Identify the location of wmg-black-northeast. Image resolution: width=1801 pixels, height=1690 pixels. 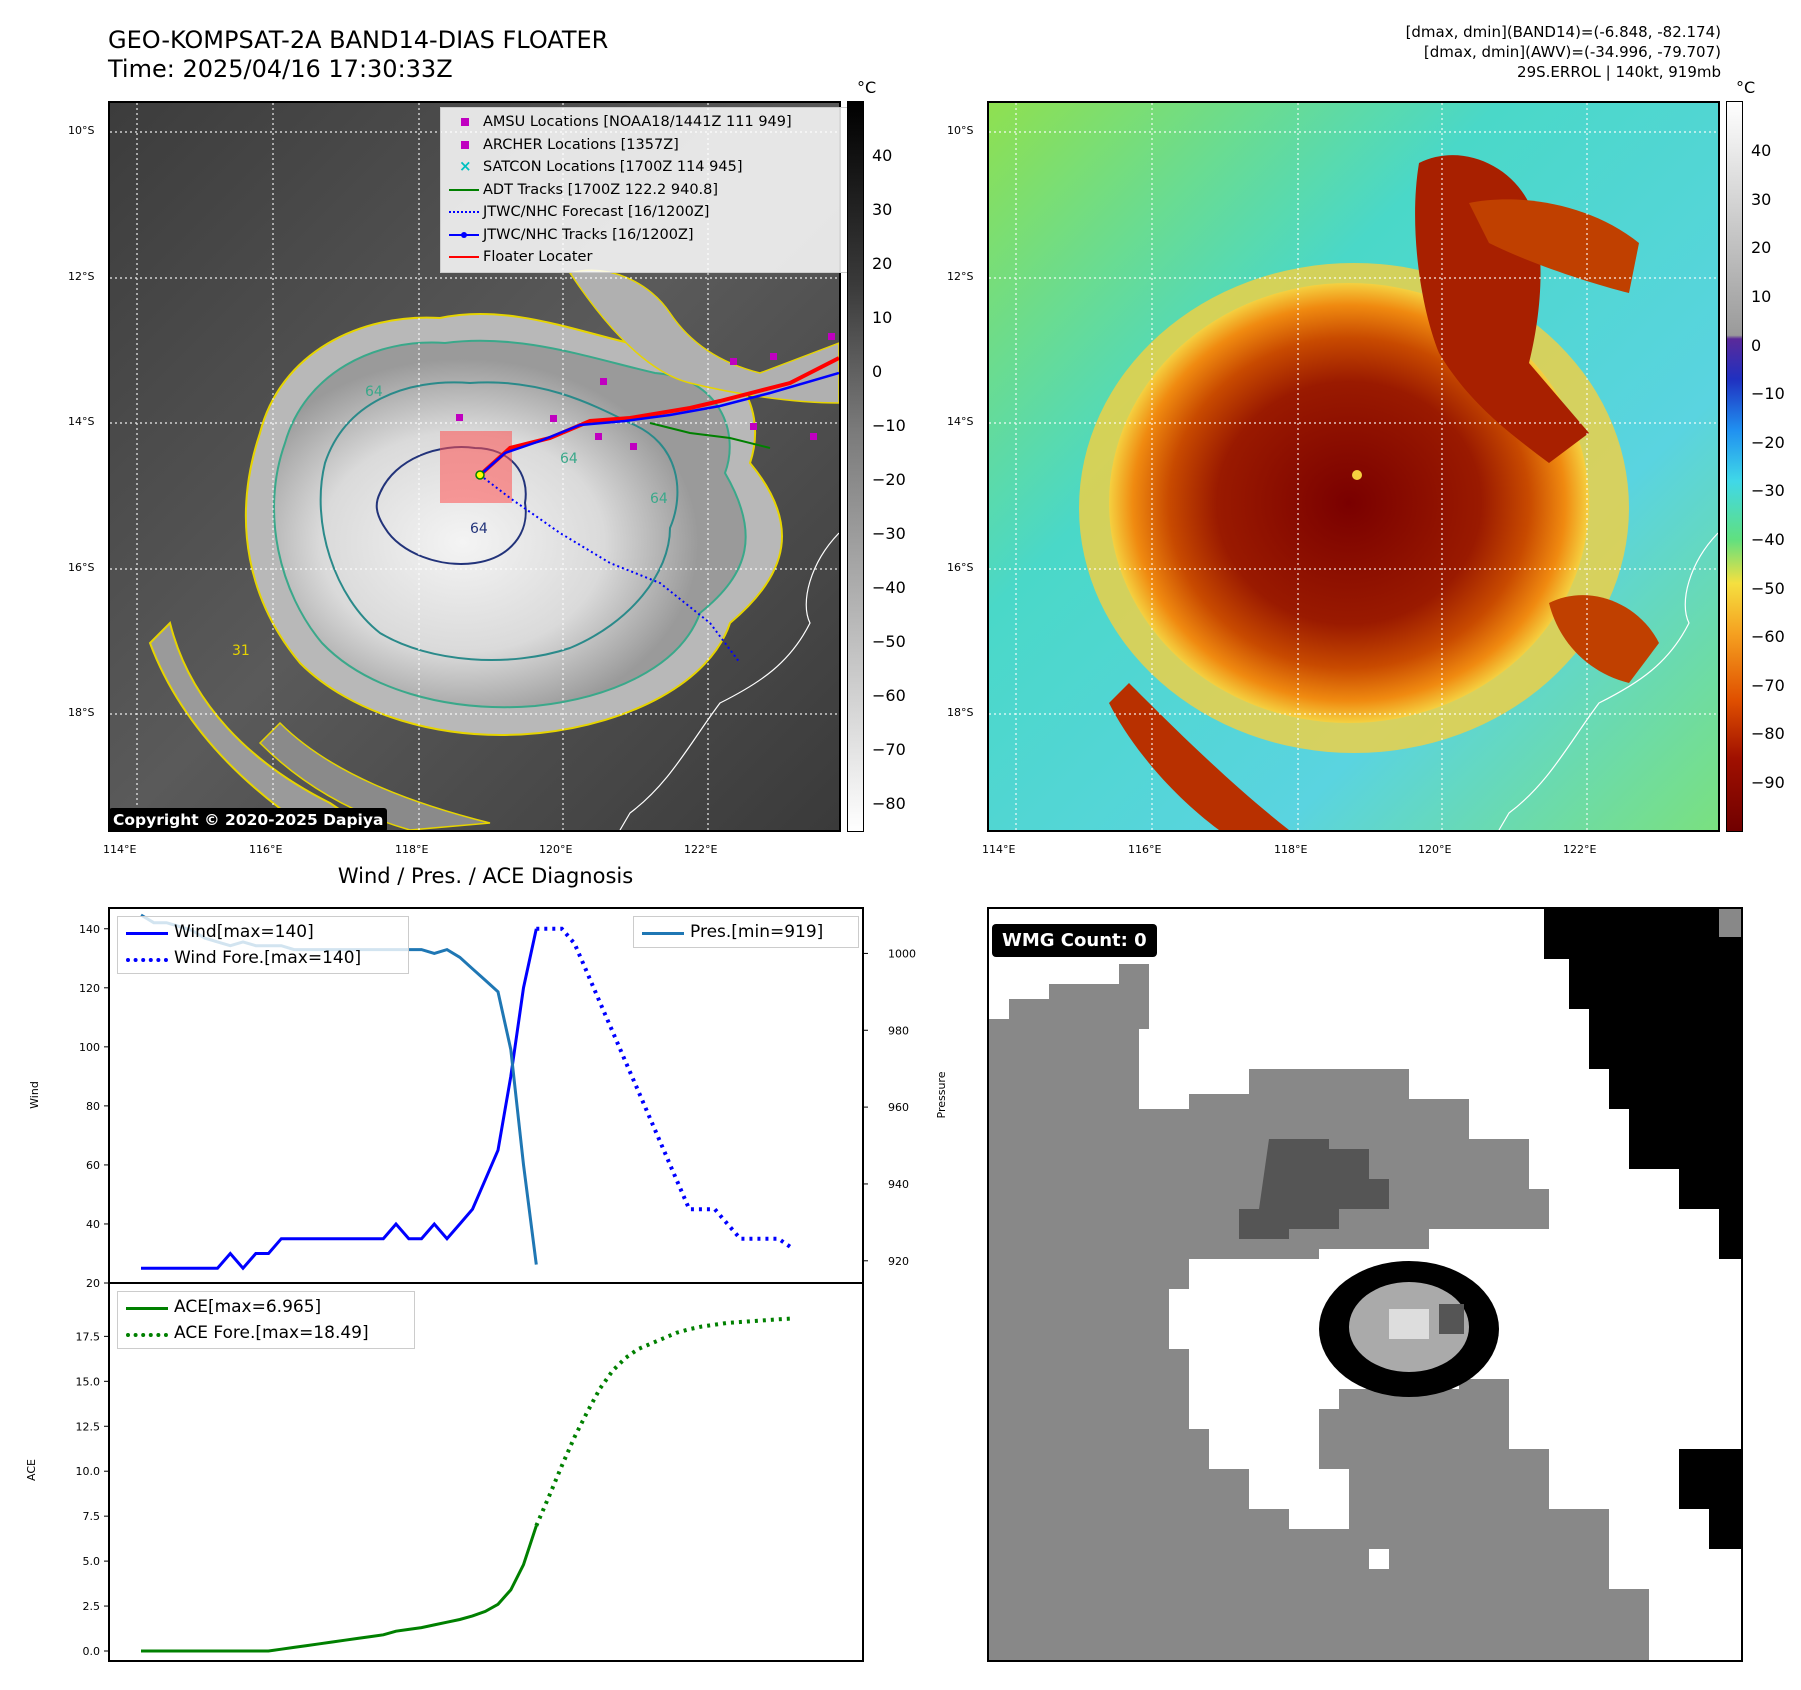
(1642, 1084).